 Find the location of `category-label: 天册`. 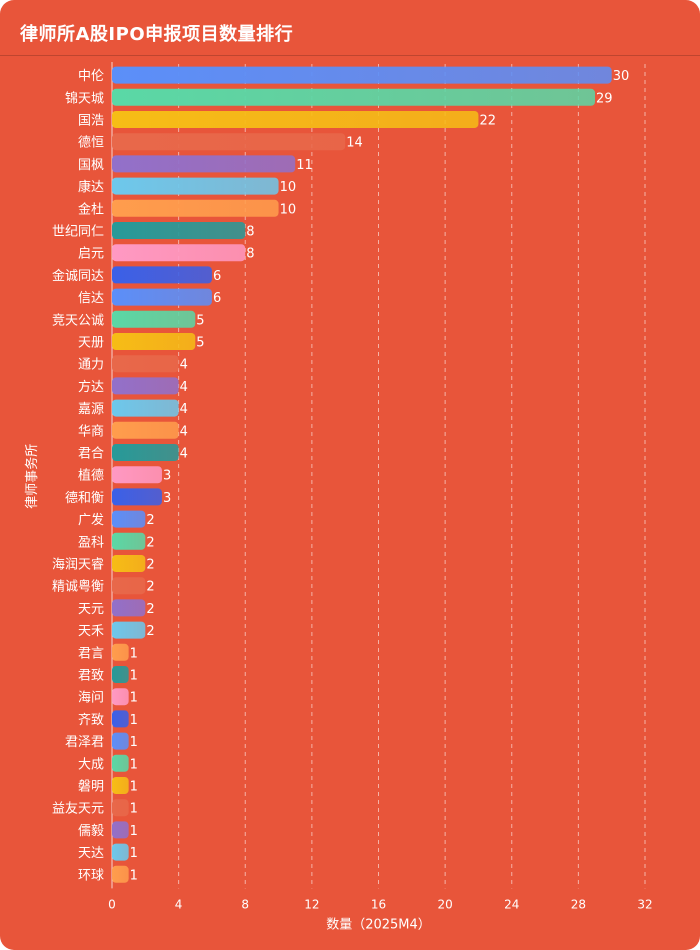

category-label: 天册 is located at coordinates (91, 343).